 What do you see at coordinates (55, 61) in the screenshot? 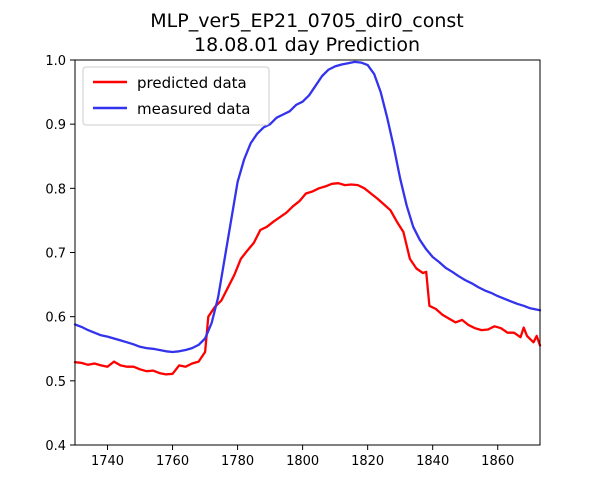
I see `y-tick-label: 1.0` at bounding box center [55, 61].